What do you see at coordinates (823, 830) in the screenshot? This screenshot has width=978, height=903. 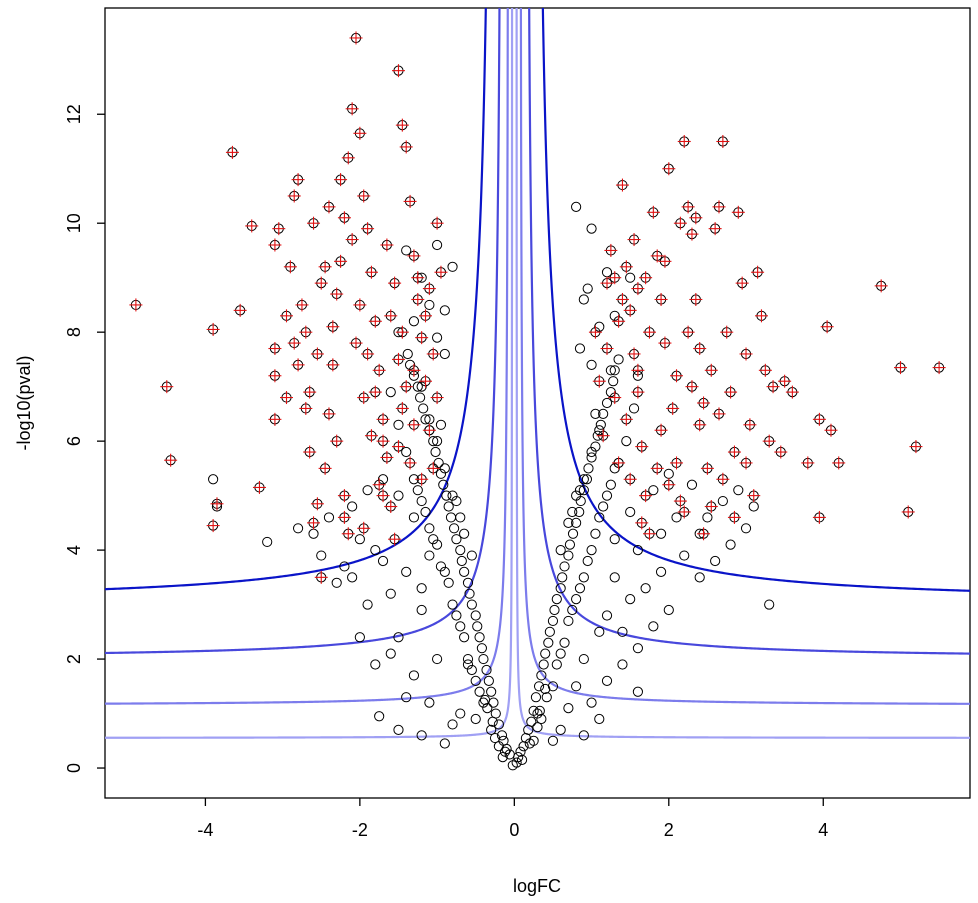 I see `x-tick-label: 4` at bounding box center [823, 830].